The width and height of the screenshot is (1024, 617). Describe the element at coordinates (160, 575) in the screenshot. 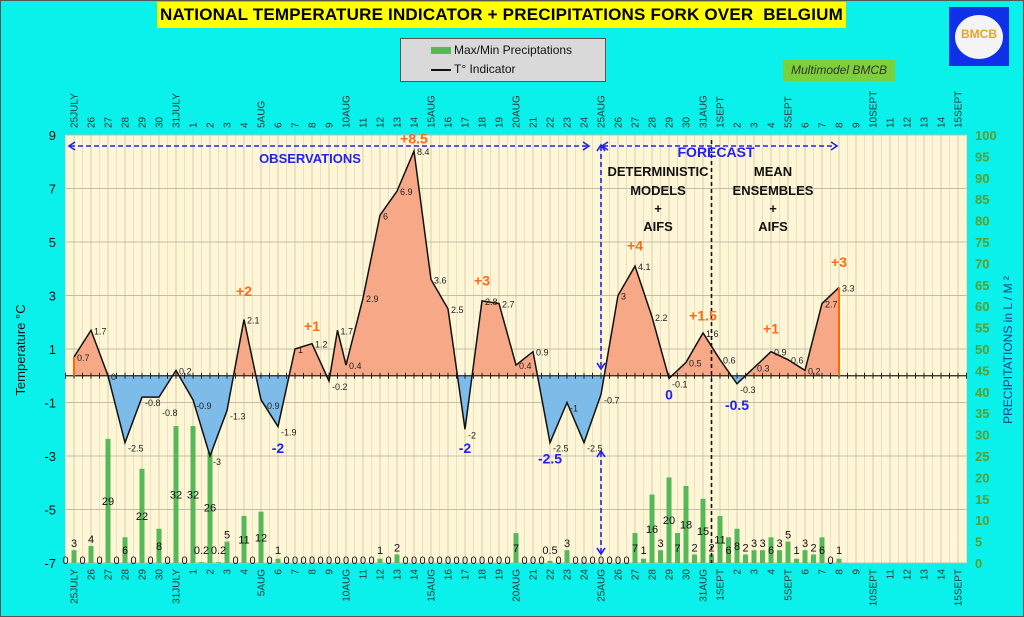

I see `bottom-x-tick-label: 30` at that location.